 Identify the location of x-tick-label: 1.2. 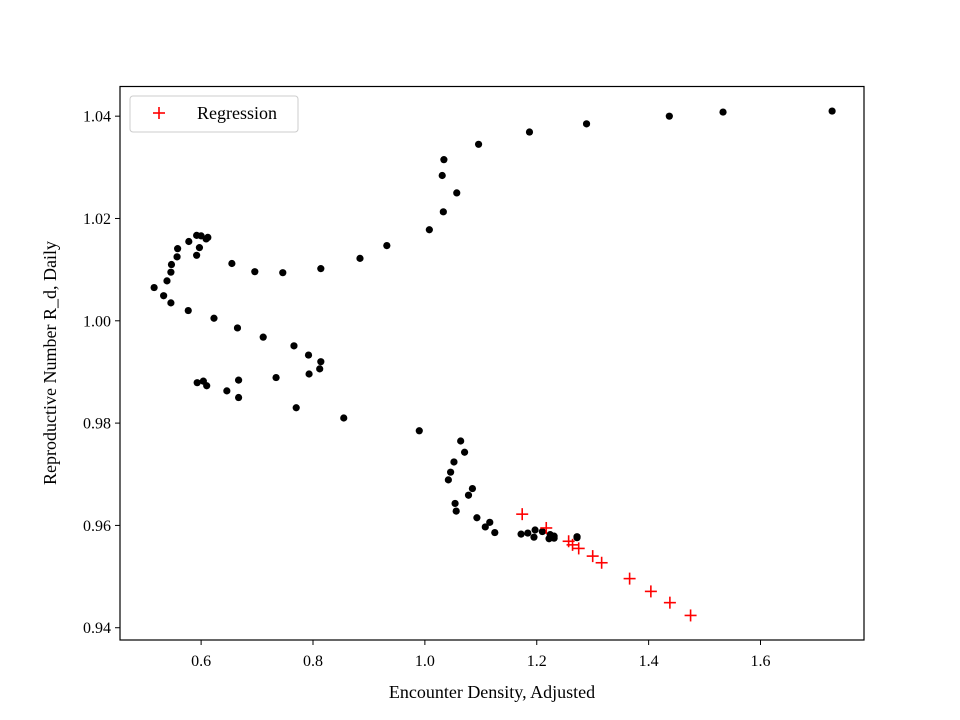
(537, 661).